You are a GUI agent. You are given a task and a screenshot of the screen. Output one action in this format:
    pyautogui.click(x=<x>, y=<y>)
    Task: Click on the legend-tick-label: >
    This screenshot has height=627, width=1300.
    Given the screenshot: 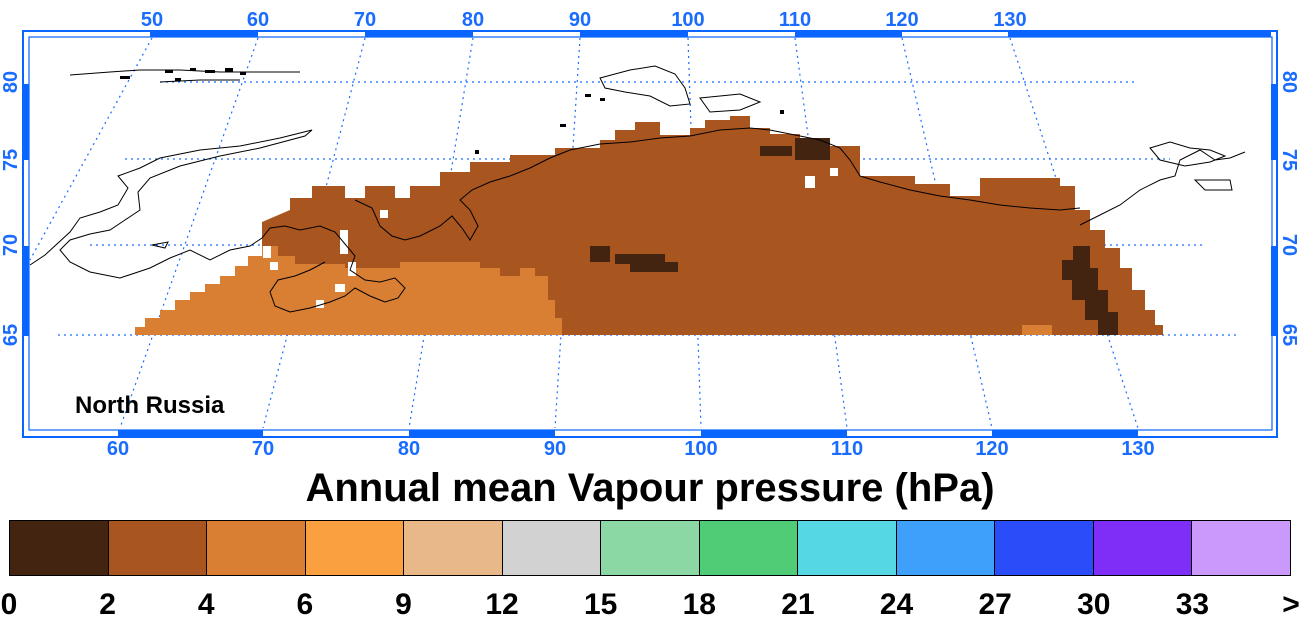 What is the action you would take?
    pyautogui.click(x=1291, y=604)
    